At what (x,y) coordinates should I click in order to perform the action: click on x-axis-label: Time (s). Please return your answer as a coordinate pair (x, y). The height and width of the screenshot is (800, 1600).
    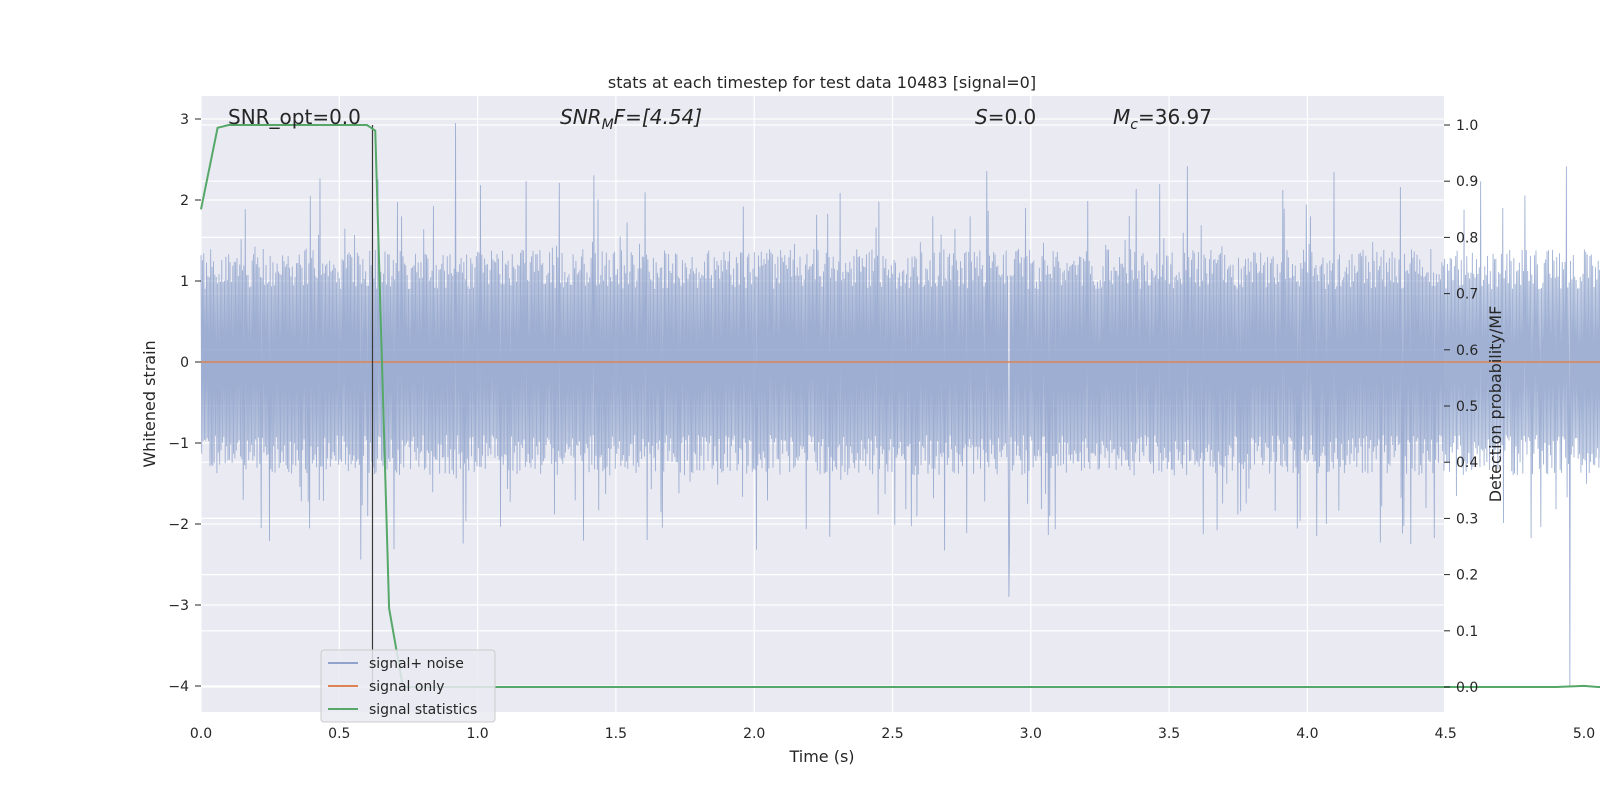
    Looking at the image, I should click on (821, 756).